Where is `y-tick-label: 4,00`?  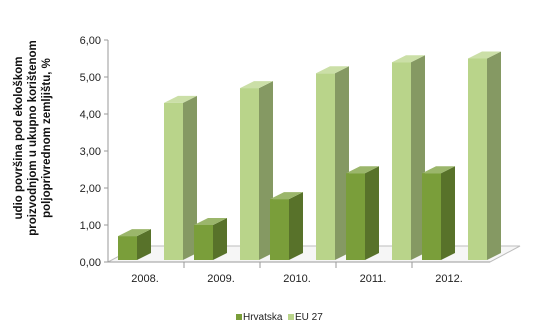
y-tick-label: 4,00 is located at coordinates (90, 115).